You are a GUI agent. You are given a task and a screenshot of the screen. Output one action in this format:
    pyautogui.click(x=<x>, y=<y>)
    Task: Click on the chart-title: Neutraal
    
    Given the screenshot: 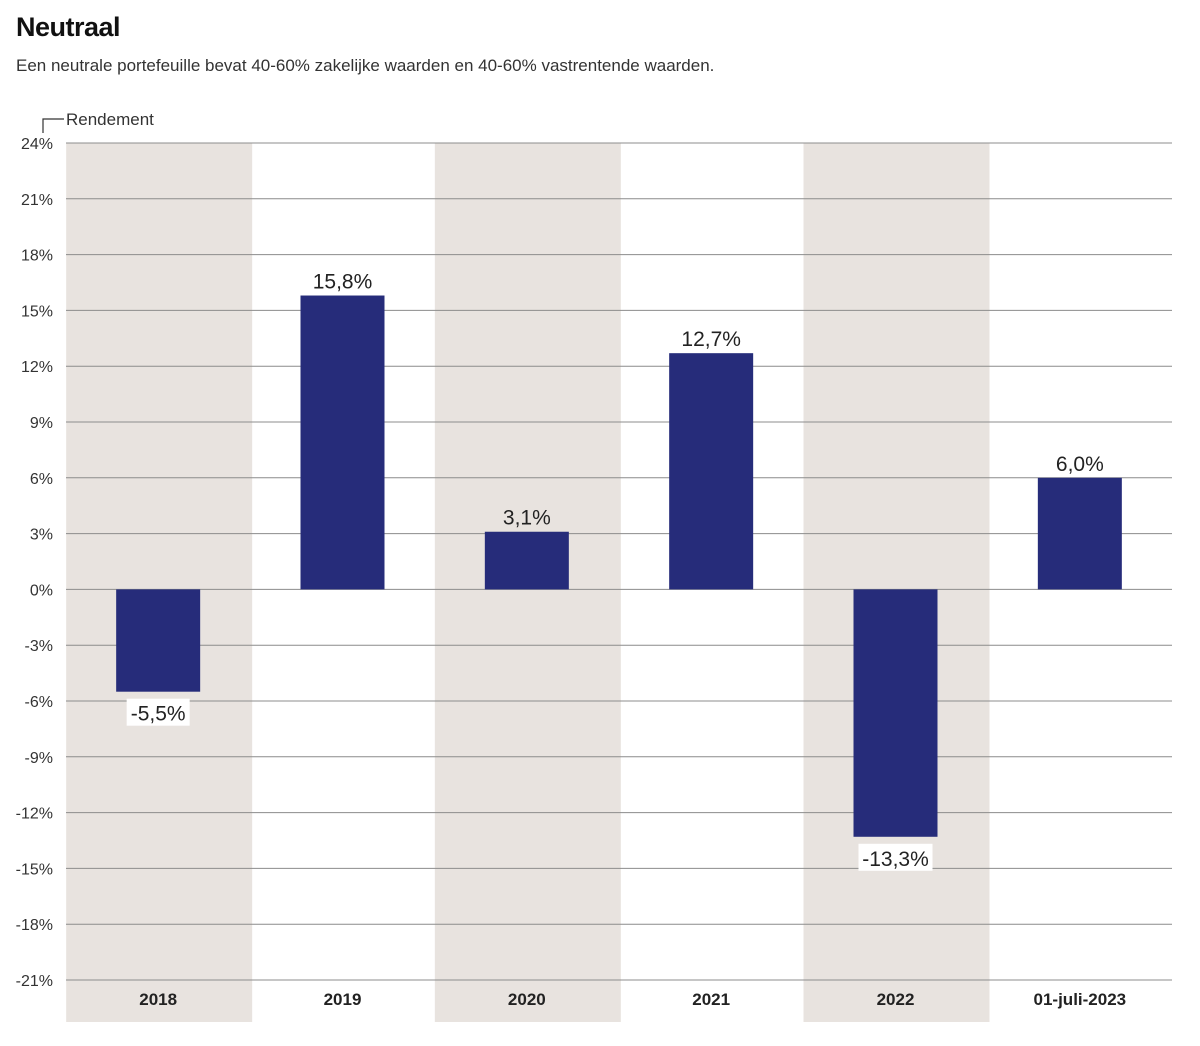 What is the action you would take?
    pyautogui.click(x=68, y=27)
    